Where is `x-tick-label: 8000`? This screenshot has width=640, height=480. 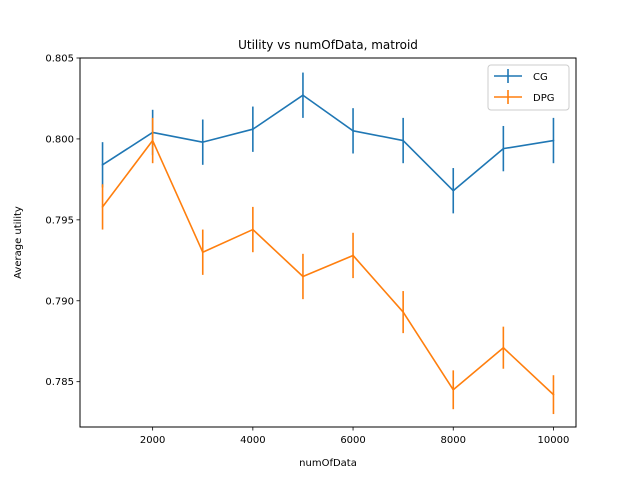 x-tick-label: 8000 is located at coordinates (453, 440).